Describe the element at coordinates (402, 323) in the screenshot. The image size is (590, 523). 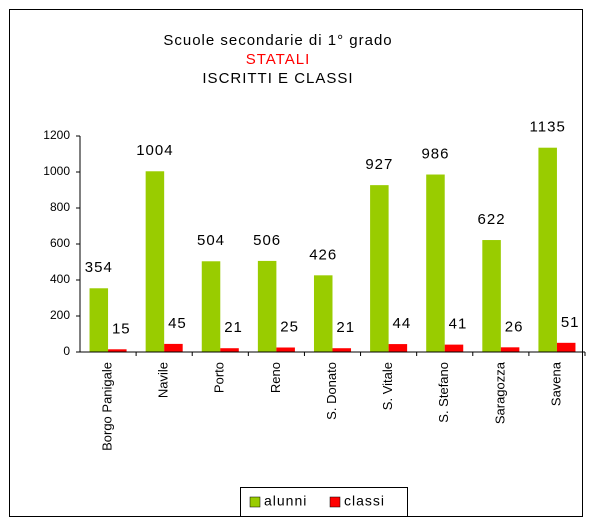
I see `data-label: 44` at that location.